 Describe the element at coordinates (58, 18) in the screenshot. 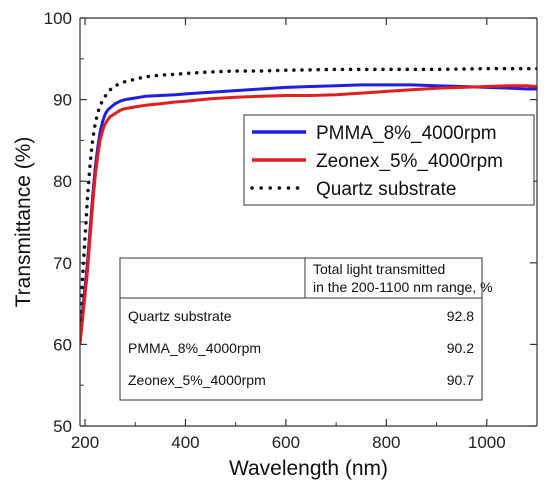

I see `y-tick-label-5: 100` at that location.